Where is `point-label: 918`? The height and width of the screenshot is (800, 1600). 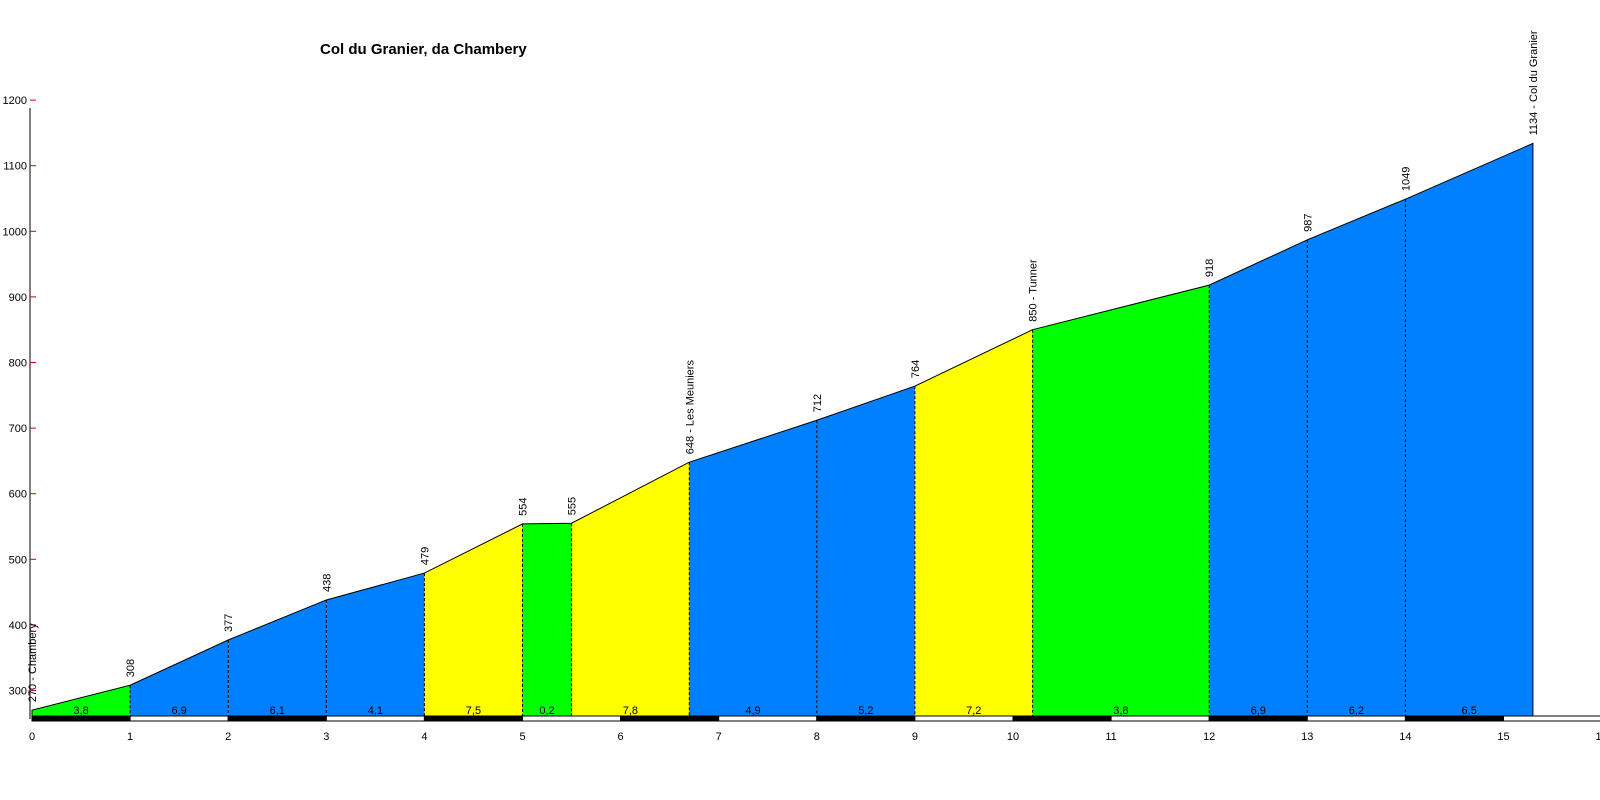
point-label: 918 is located at coordinates (1210, 268).